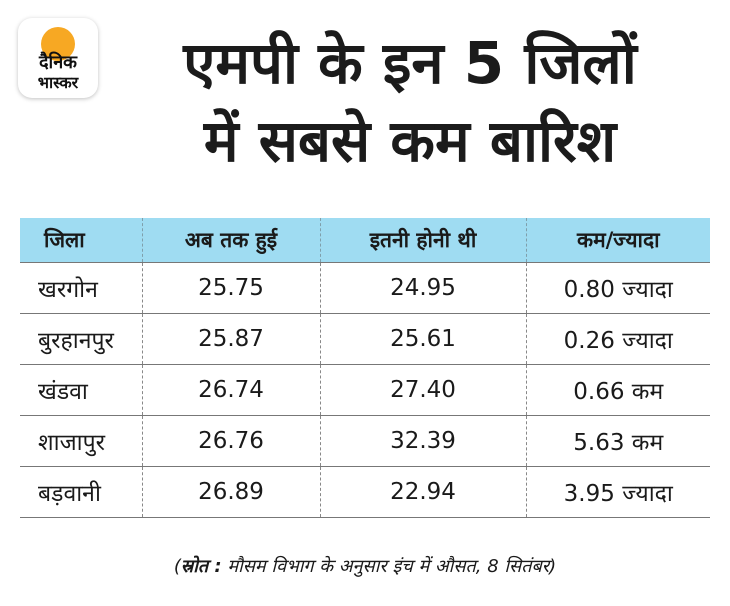 Image resolution: width=730 pixels, height=606 pixels. Describe the element at coordinates (81, 240) in the screenshot. I see `header-district: जिला` at that location.